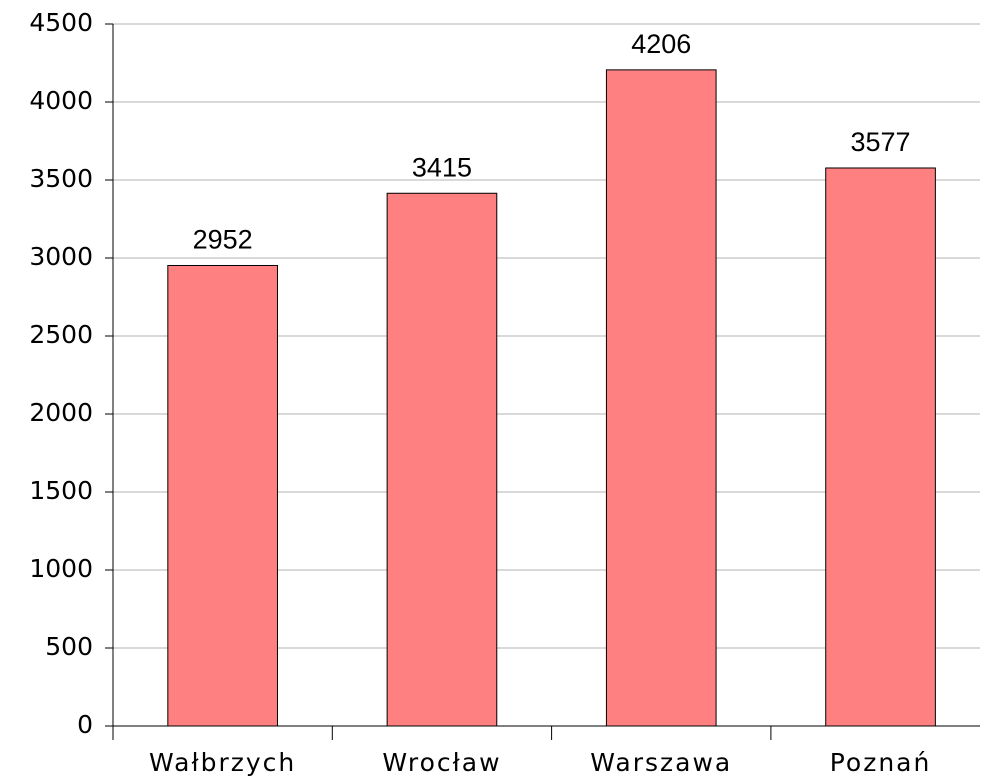  Describe the element at coordinates (223, 240) in the screenshot. I see `value-label: 2952` at that location.